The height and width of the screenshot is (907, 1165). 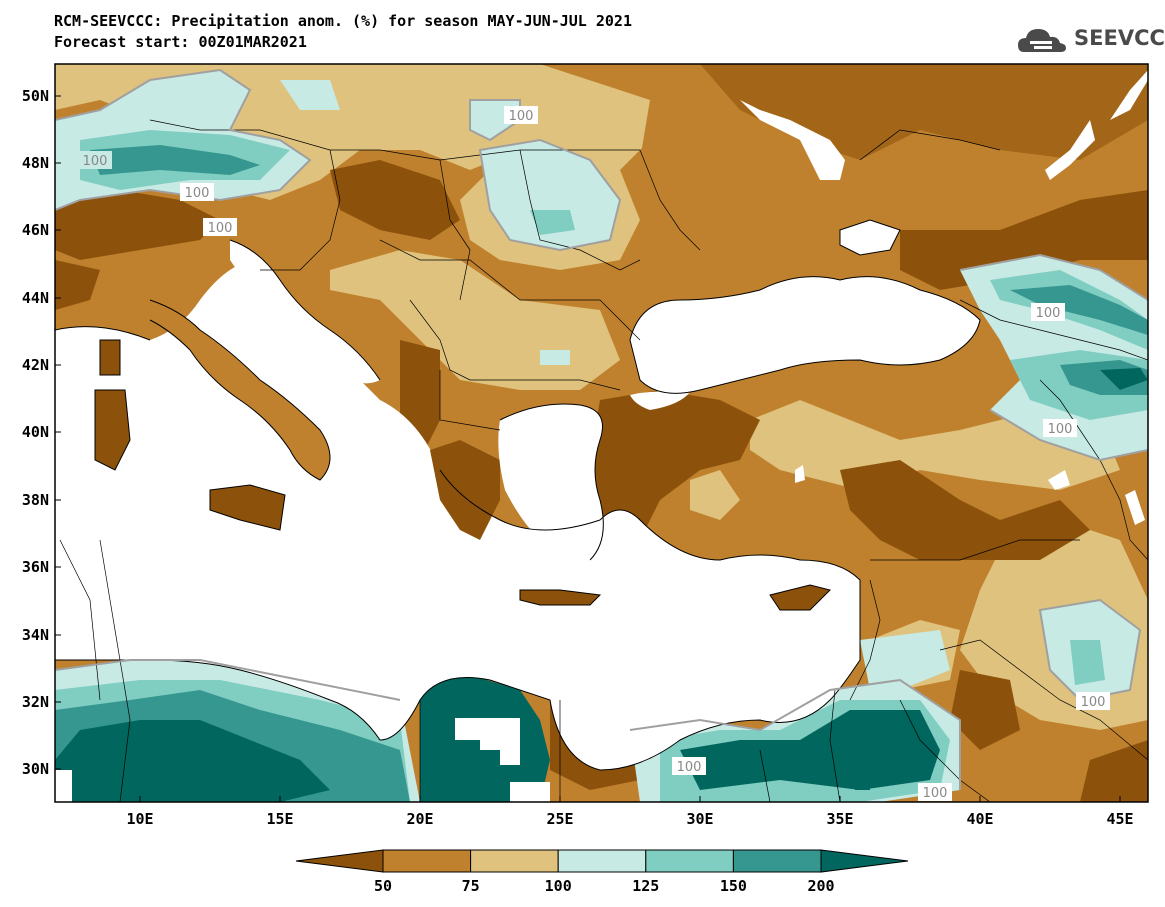 I want to click on very-dry-alps-west, so click(x=137, y=225).